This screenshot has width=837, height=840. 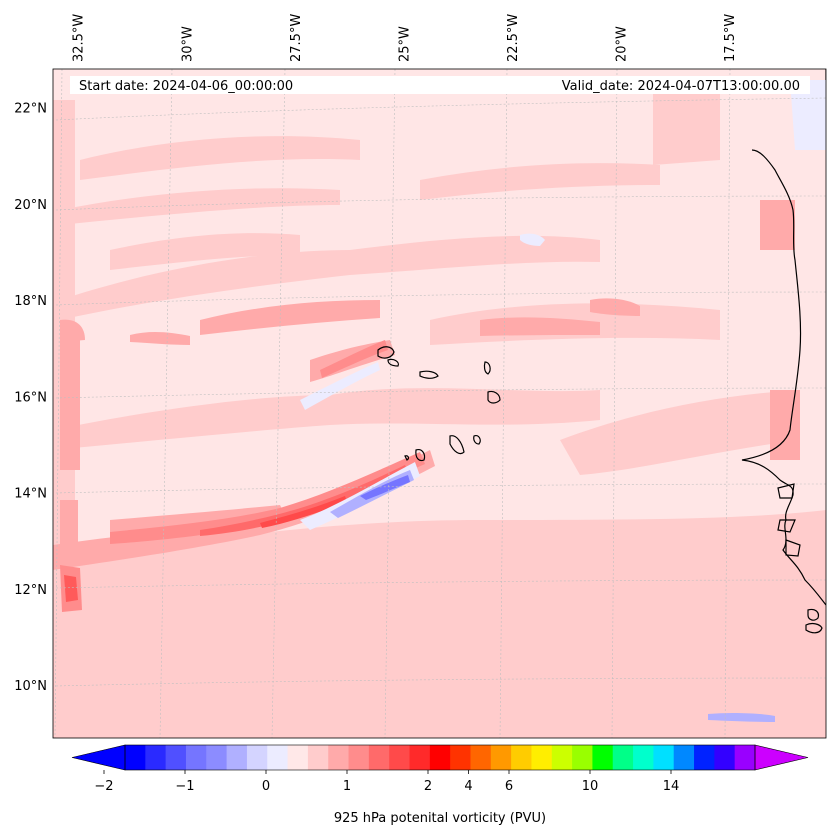 I want to click on start-date-label: Start date: 2024-04-06_00:00:00, so click(x=186, y=86).